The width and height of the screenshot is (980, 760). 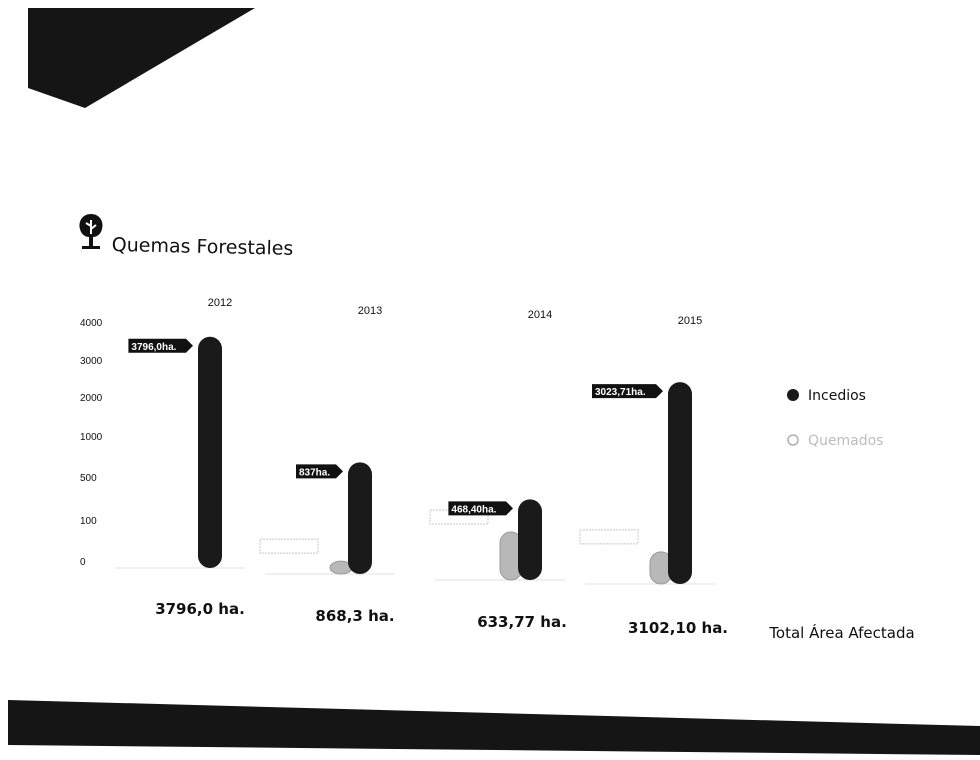 What do you see at coordinates (153, 347) in the screenshot?
I see `data-label-incedios: 3796,0ha.` at bounding box center [153, 347].